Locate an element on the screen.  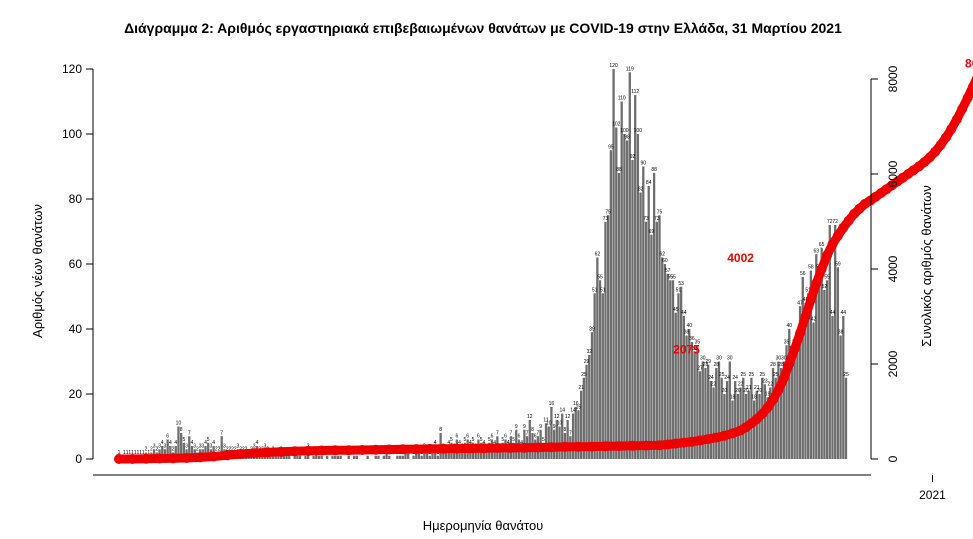
bar-value-label: 15 is located at coordinates (579, 407).